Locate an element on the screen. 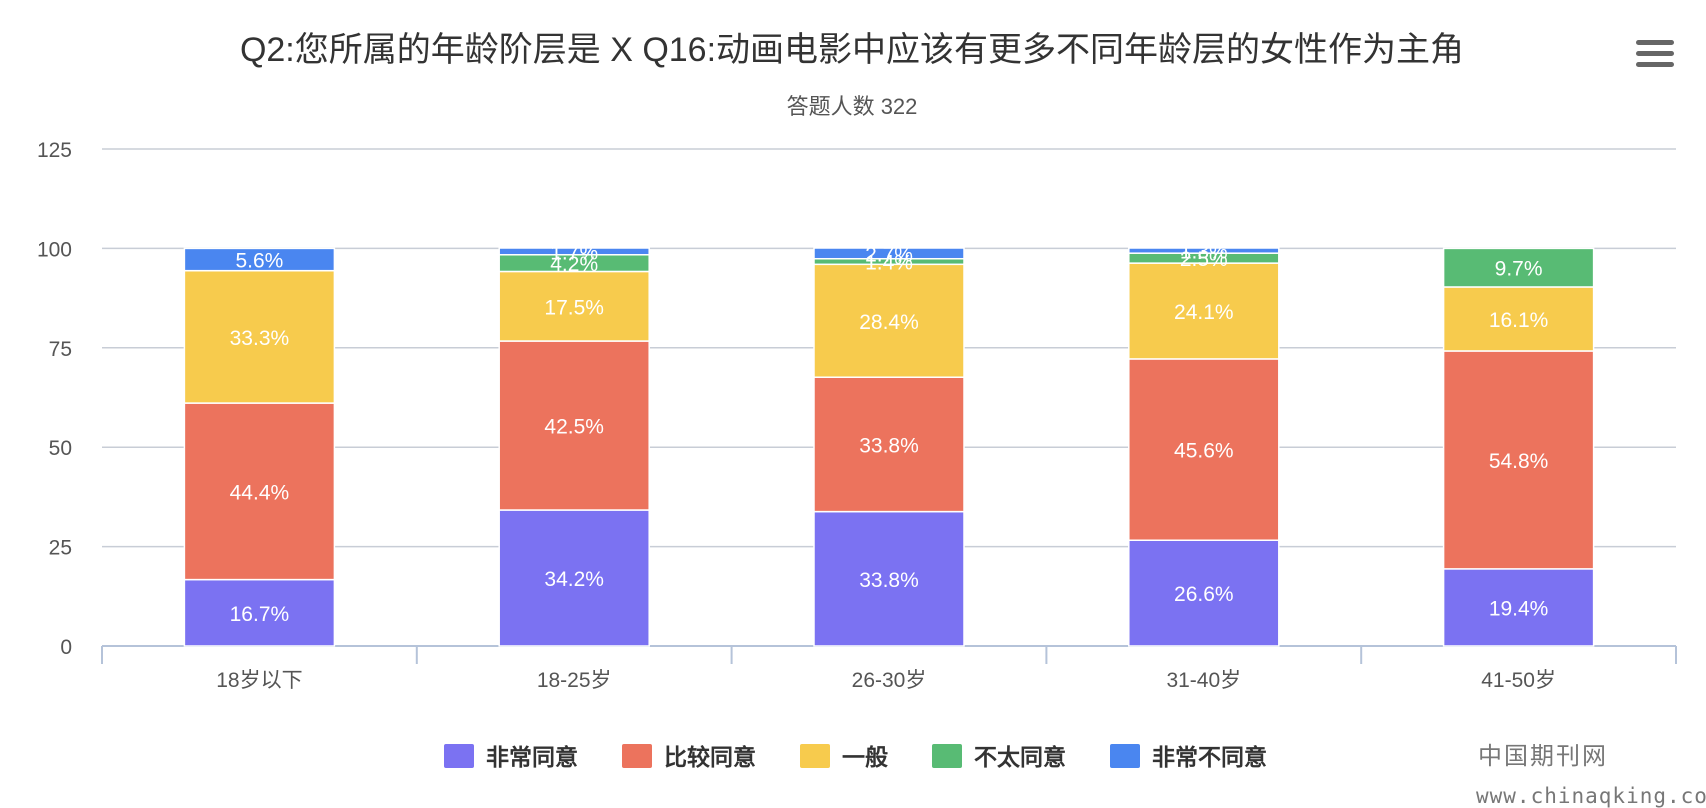  data-label: 24.1% is located at coordinates (1204, 312).